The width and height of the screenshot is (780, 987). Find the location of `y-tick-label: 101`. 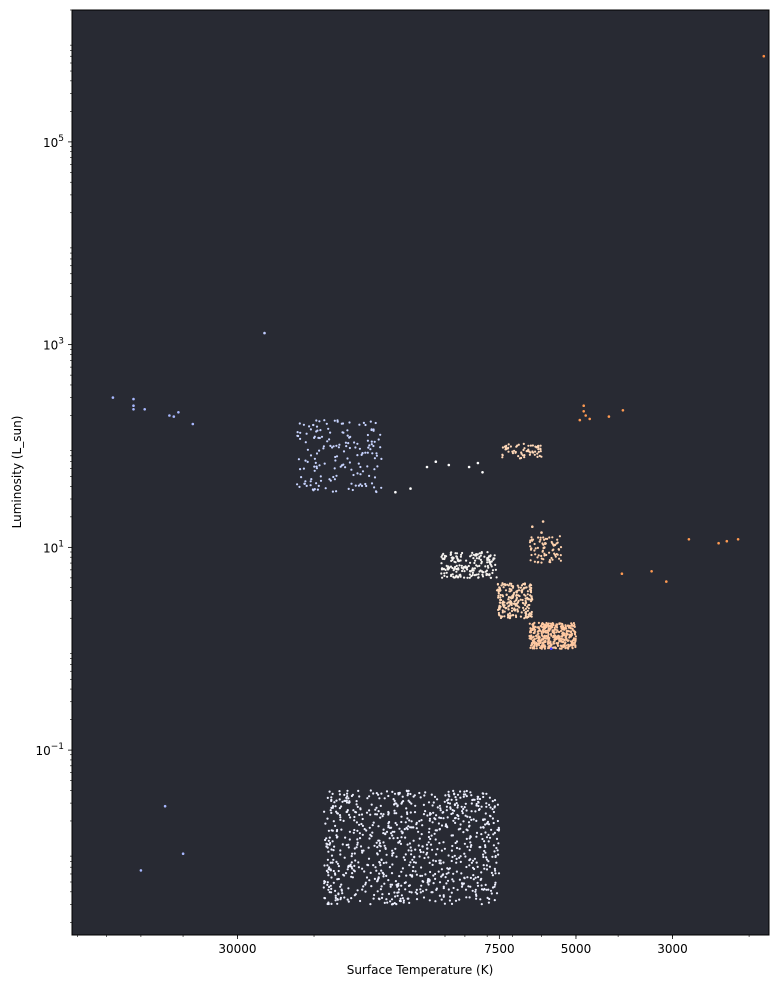

y-tick-label: 101 is located at coordinates (53, 547).